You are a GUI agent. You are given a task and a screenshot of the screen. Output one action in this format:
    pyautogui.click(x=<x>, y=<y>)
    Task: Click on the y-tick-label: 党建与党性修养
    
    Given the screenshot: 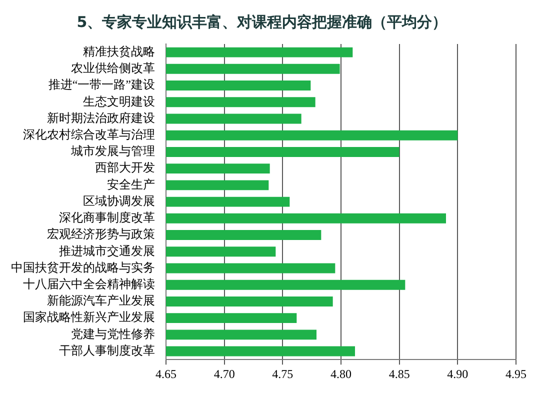 What is the action you would take?
    pyautogui.click(x=113, y=333)
    